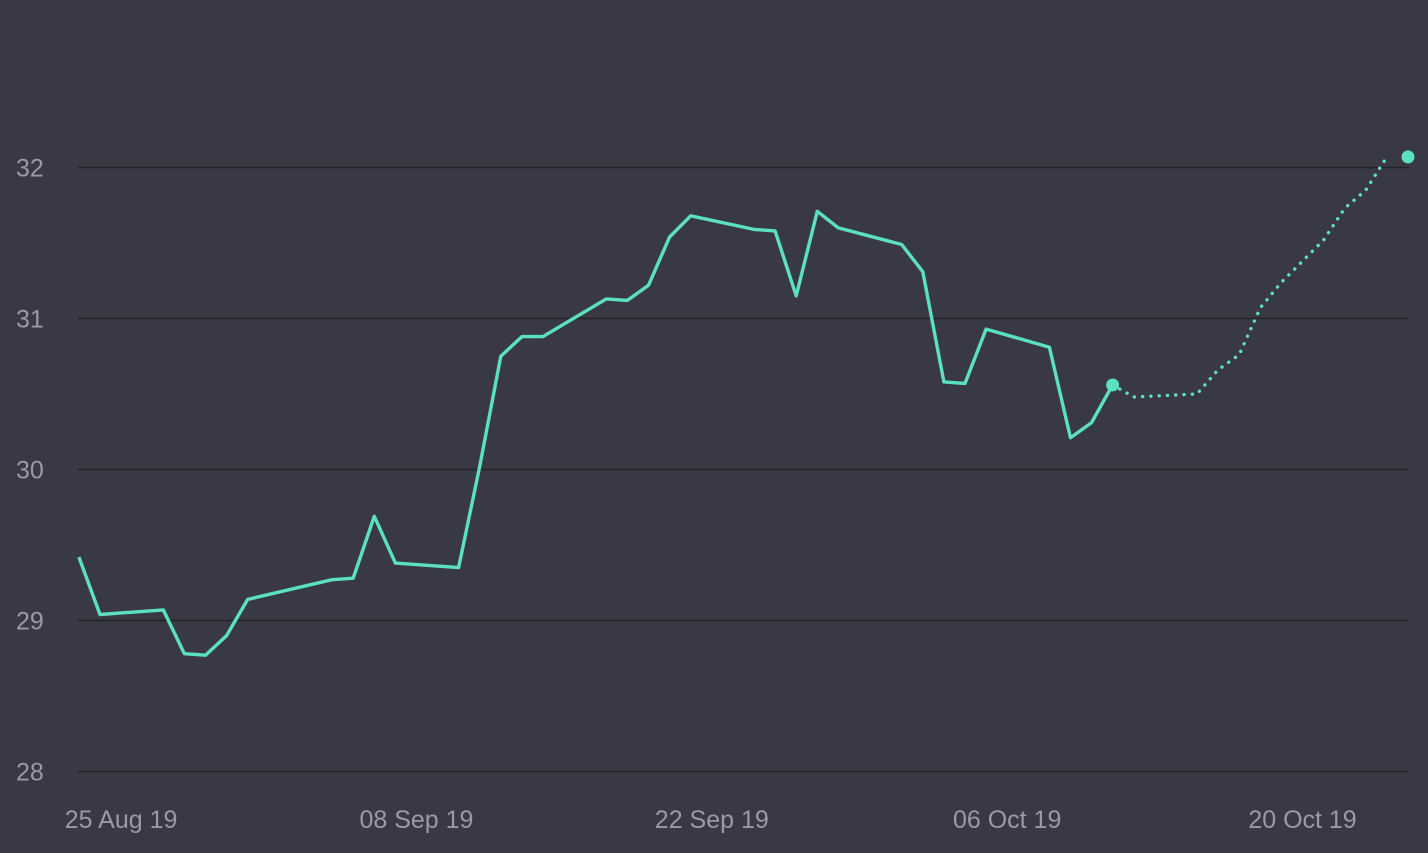 This screenshot has width=1428, height=853. What do you see at coordinates (30, 773) in the screenshot?
I see `y-tick-label: 28` at bounding box center [30, 773].